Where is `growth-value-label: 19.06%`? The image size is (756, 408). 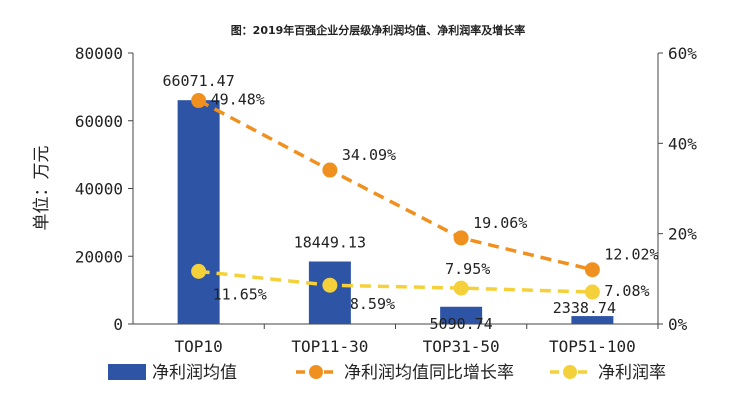
growth-value-label: 19.06% is located at coordinates (500, 223).